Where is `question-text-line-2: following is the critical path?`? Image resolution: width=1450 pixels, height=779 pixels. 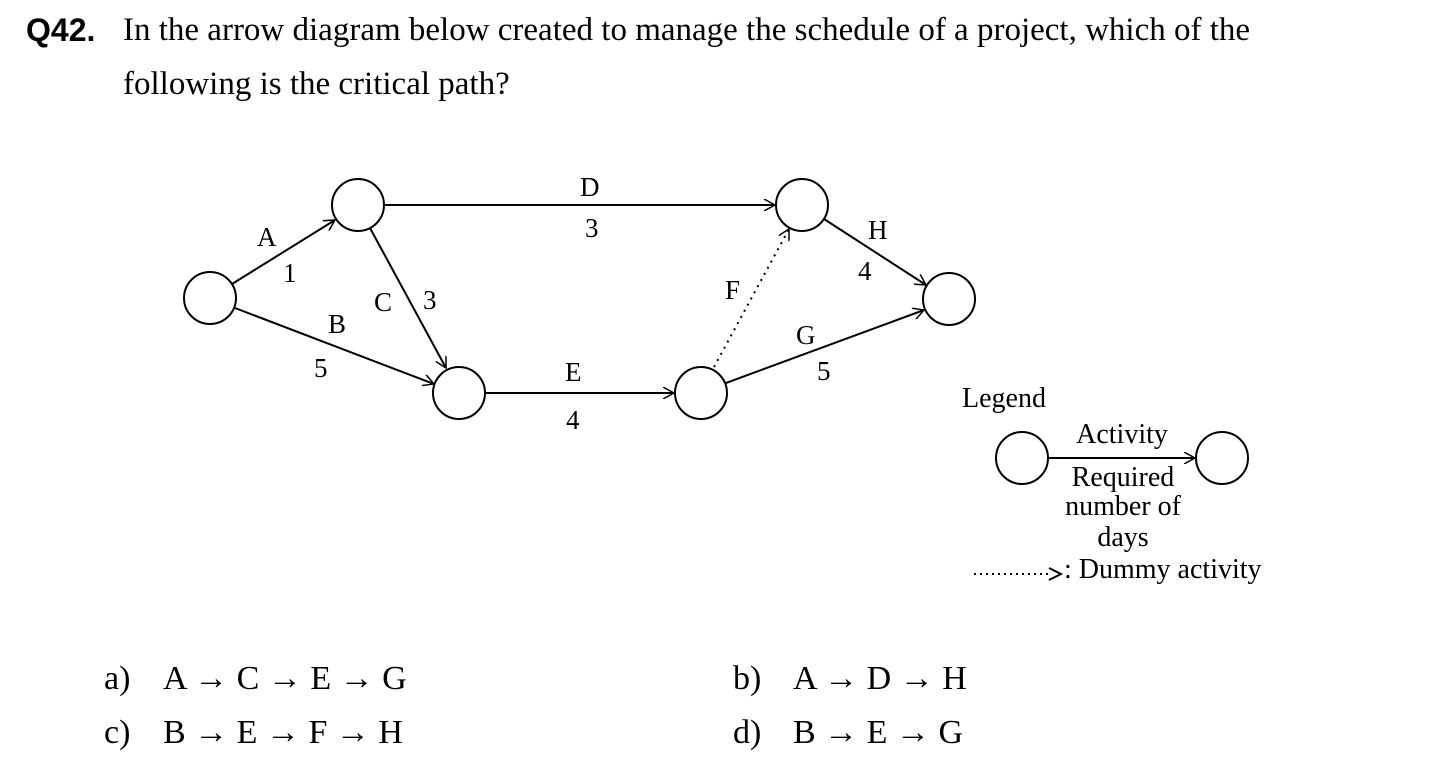 question-text-line-2: following is the critical path? is located at coordinates (316, 84).